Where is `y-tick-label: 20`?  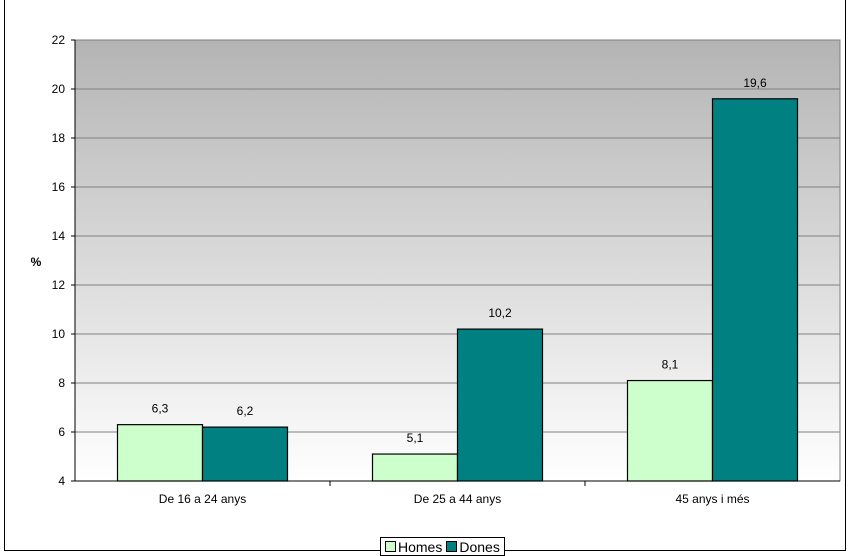 y-tick-label: 20 is located at coordinates (59, 89).